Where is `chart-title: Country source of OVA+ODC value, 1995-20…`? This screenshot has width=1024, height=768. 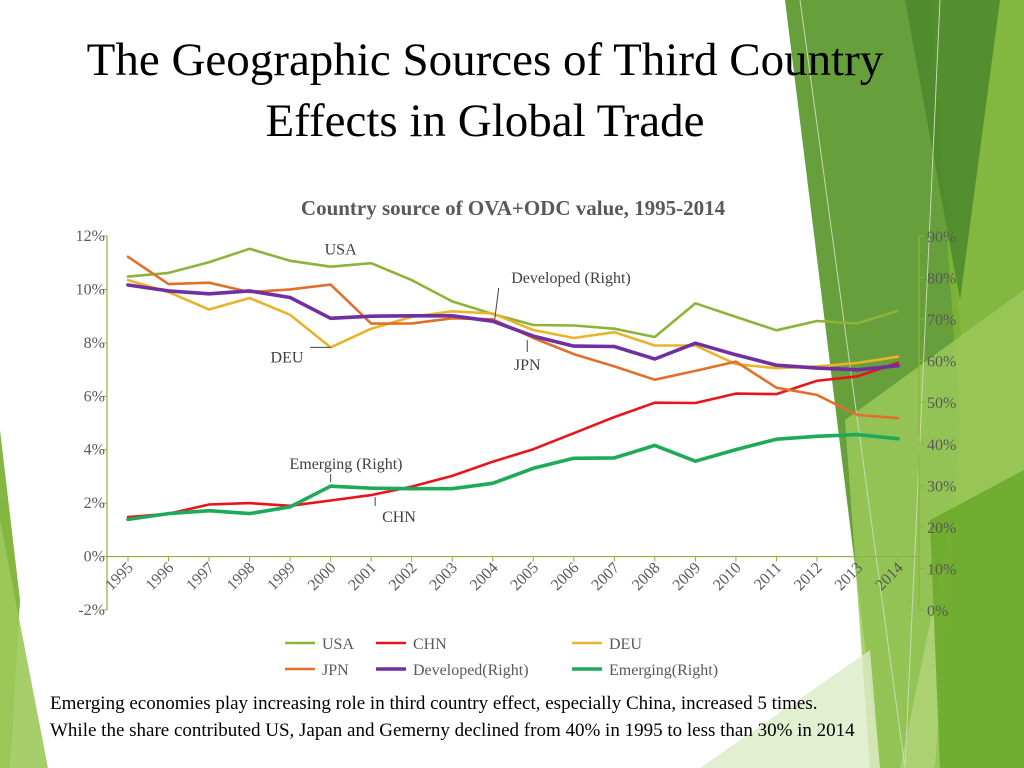
chart-title: Country source of OVA+ODC value, 1995-20… is located at coordinates (513, 208).